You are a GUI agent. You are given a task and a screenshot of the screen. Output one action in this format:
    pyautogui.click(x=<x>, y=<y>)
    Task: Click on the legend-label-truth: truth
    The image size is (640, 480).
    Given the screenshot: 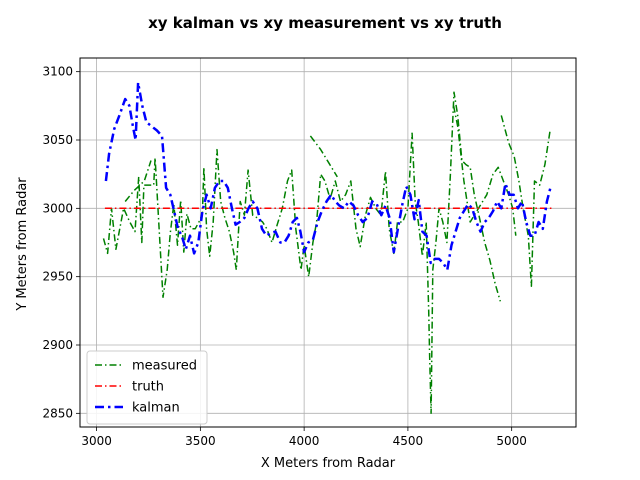 What is the action you would take?
    pyautogui.click(x=148, y=387)
    